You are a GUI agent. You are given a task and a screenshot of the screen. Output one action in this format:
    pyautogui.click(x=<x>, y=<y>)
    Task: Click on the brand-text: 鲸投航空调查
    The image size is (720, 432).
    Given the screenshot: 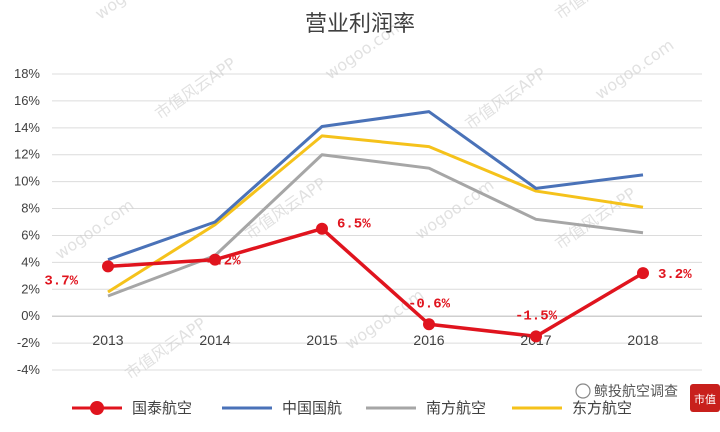 What is the action you would take?
    pyautogui.click(x=636, y=392)
    